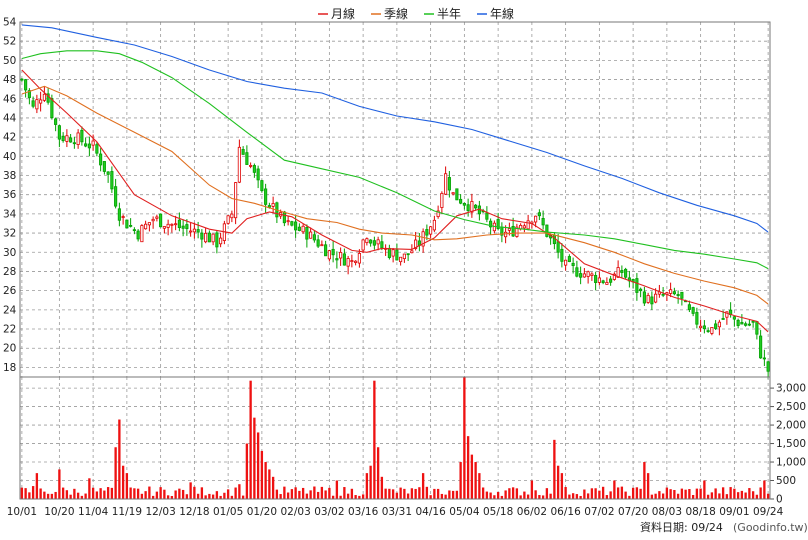 This screenshot has width=808, height=540. What do you see at coordinates (449, 14) in the screenshot?
I see `legend-label-2: 半年` at bounding box center [449, 14].